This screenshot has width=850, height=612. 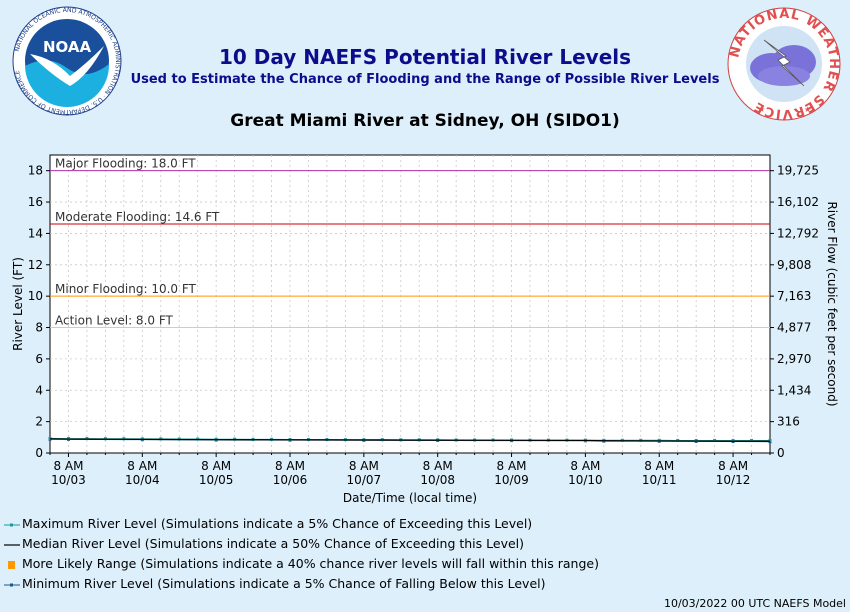 What do you see at coordinates (35, 296) in the screenshot?
I see `y-tick-label: 10` at bounding box center [35, 296].